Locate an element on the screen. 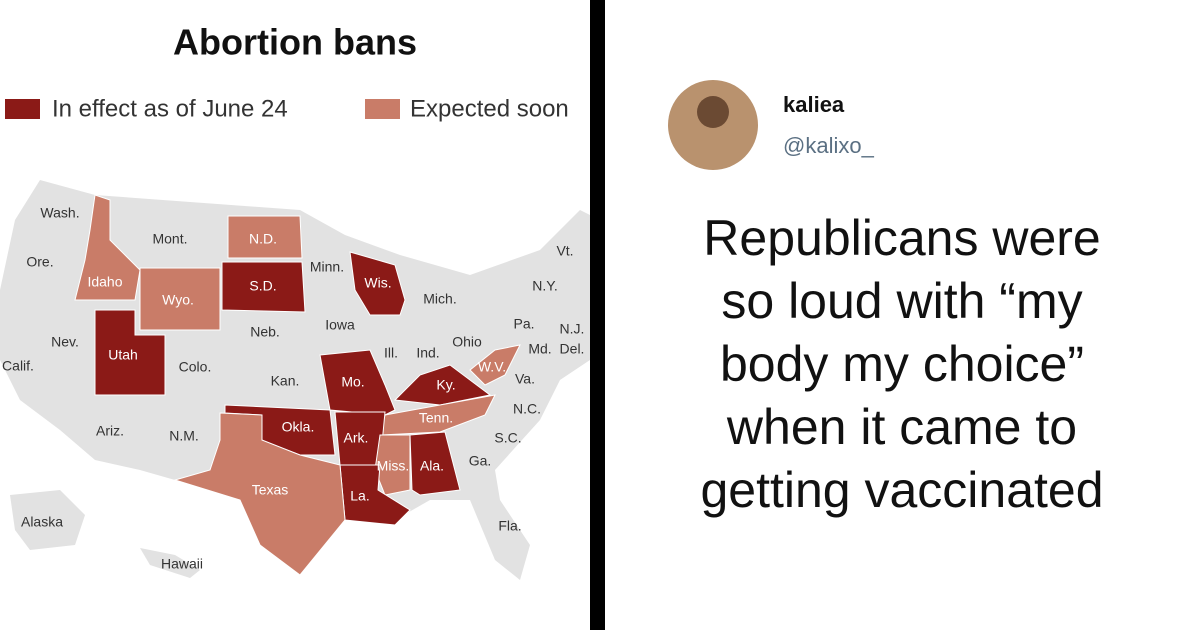 The height and width of the screenshot is (635, 1200). state-label: Wash. is located at coordinates (59, 213).